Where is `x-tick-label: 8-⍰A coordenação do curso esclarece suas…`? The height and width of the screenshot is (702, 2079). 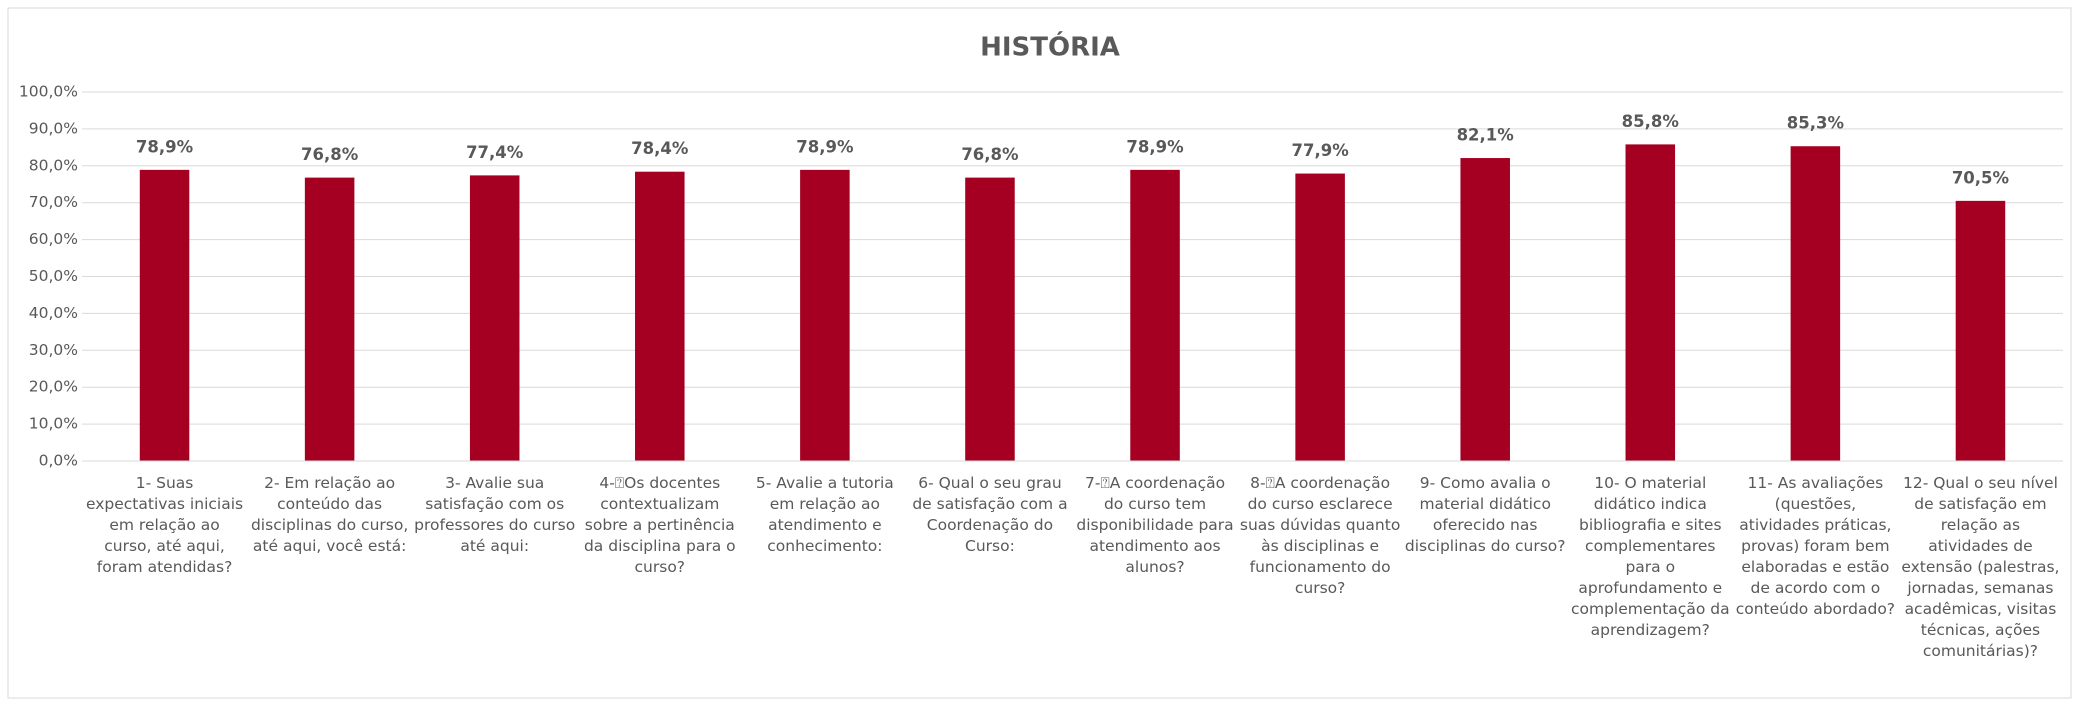 x-tick-label: 8-⍰A coordenação do curso esclarece suas… is located at coordinates (1320, 535).